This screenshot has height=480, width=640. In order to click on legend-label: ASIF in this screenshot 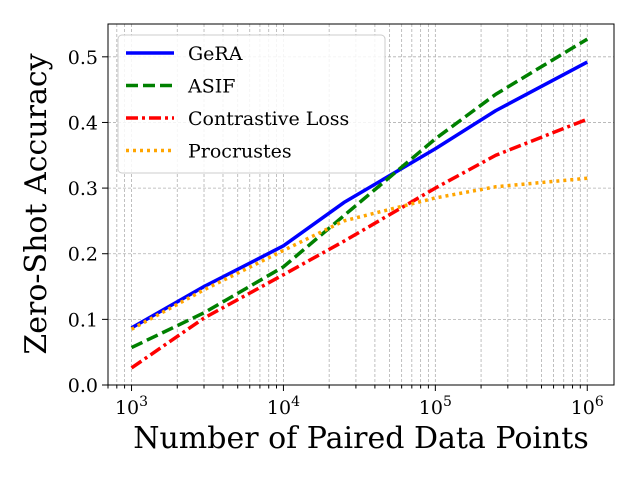, I will do `click(211, 87)`.